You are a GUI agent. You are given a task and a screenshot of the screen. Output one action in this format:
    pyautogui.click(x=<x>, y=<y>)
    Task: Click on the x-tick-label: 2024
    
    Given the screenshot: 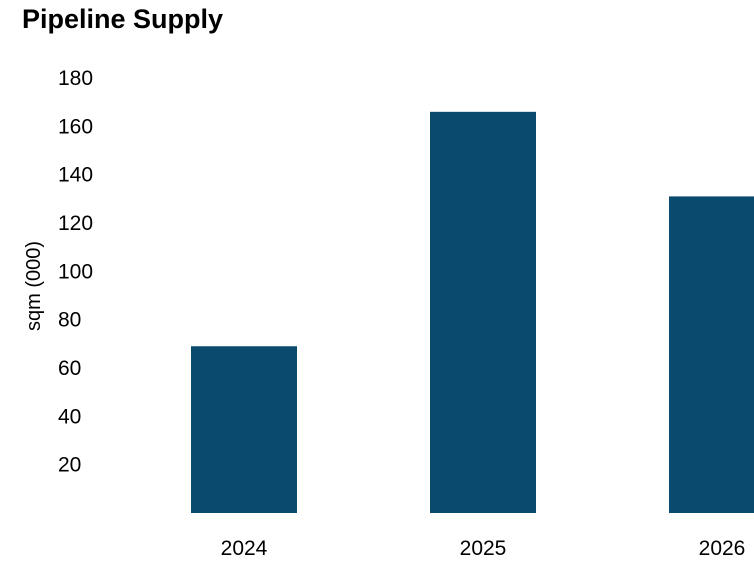 What is the action you would take?
    pyautogui.click(x=244, y=548)
    